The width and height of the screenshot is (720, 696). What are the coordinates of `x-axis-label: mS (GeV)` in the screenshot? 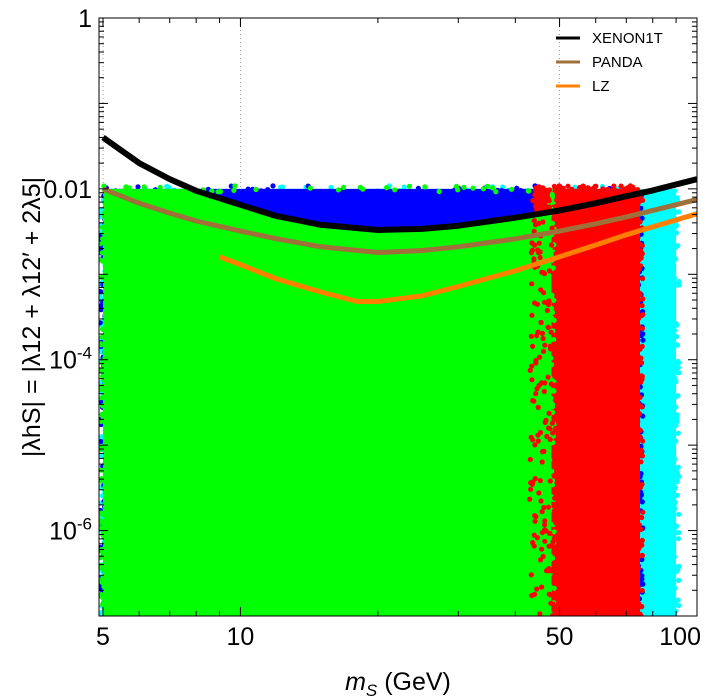 It's located at (398, 682).